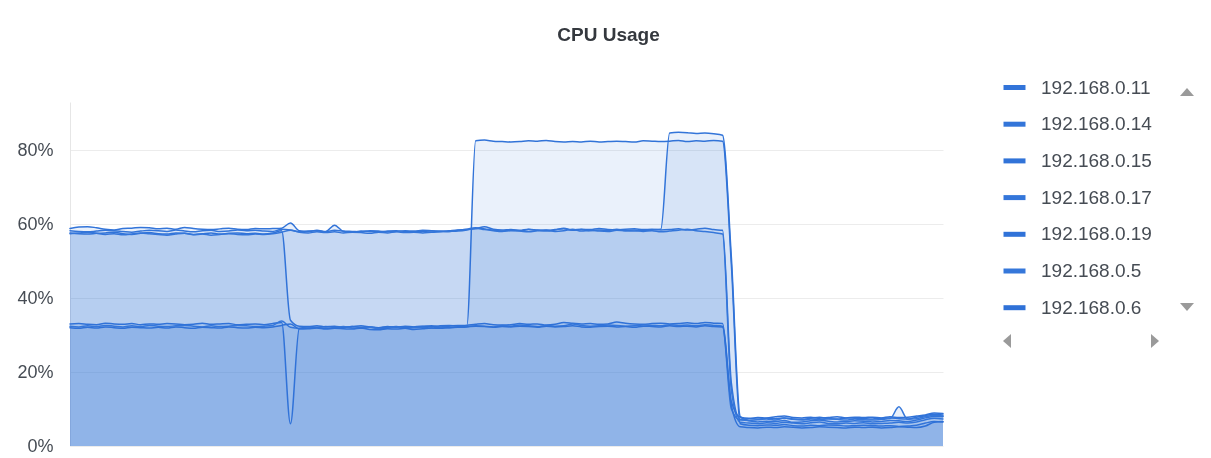 The height and width of the screenshot is (458, 1211). I want to click on y-tick-label: 60%, so click(35, 223).